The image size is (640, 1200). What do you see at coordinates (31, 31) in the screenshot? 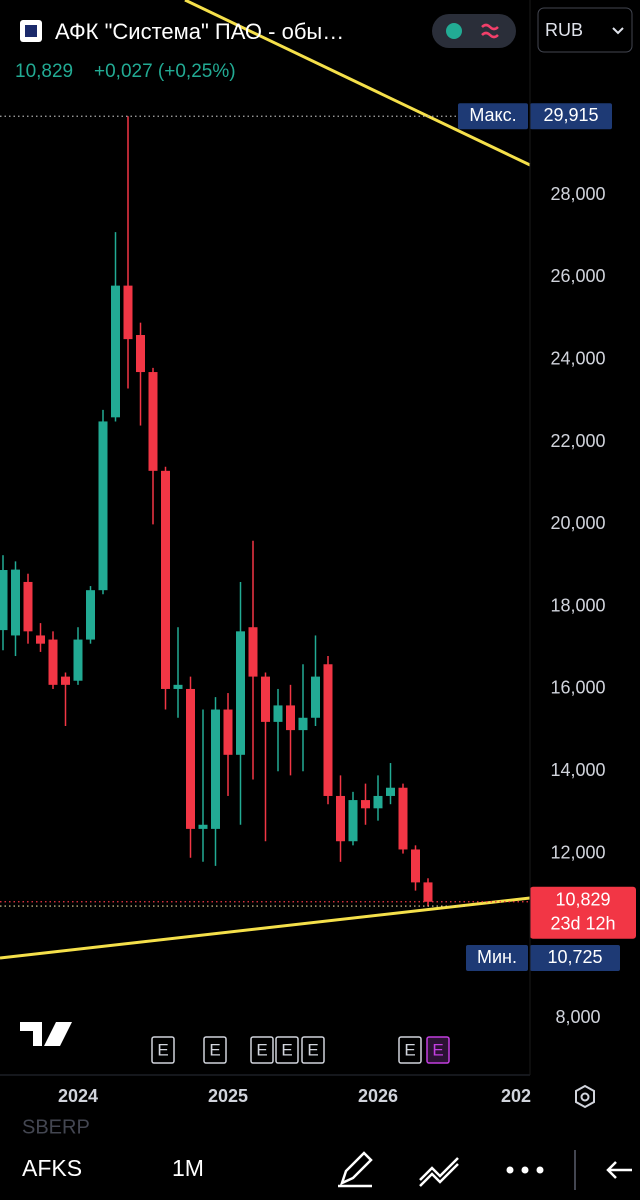
I see `symbol-logo-inner` at bounding box center [31, 31].